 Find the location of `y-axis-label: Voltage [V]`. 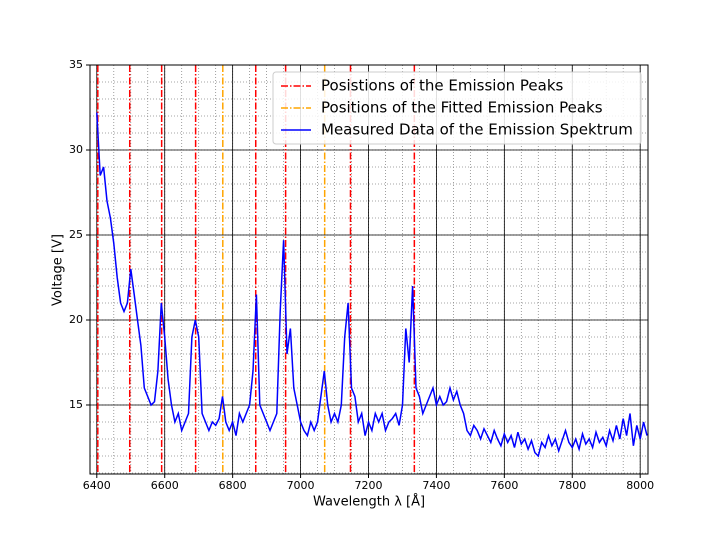

y-axis-label: Voltage [V] is located at coordinates (58, 270).